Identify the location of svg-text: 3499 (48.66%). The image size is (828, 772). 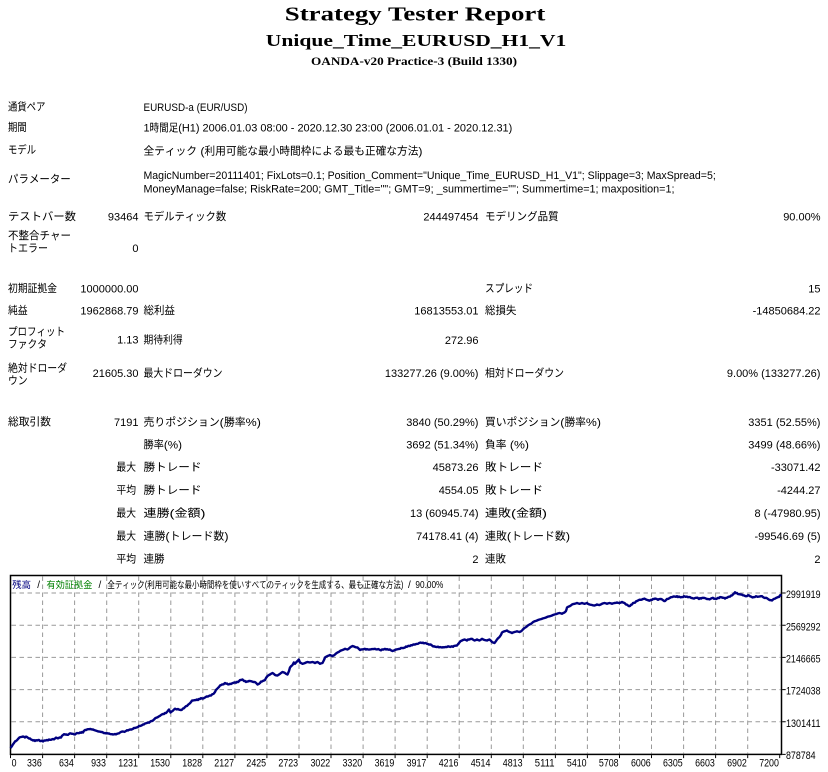
(784, 446).